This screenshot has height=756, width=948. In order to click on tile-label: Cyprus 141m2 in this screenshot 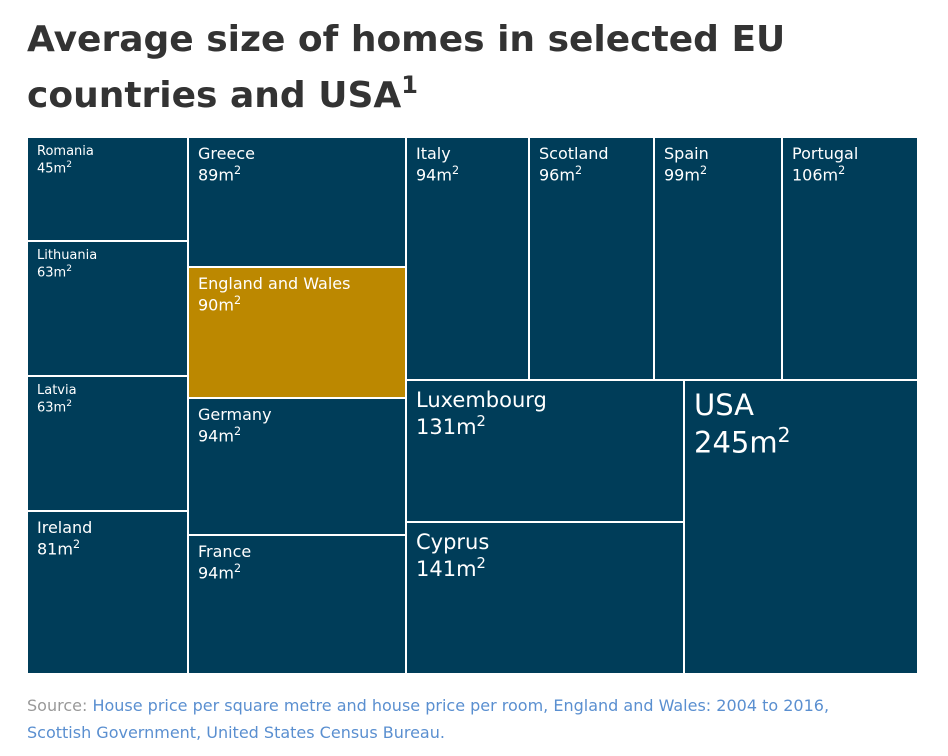, I will do `click(452, 556)`.